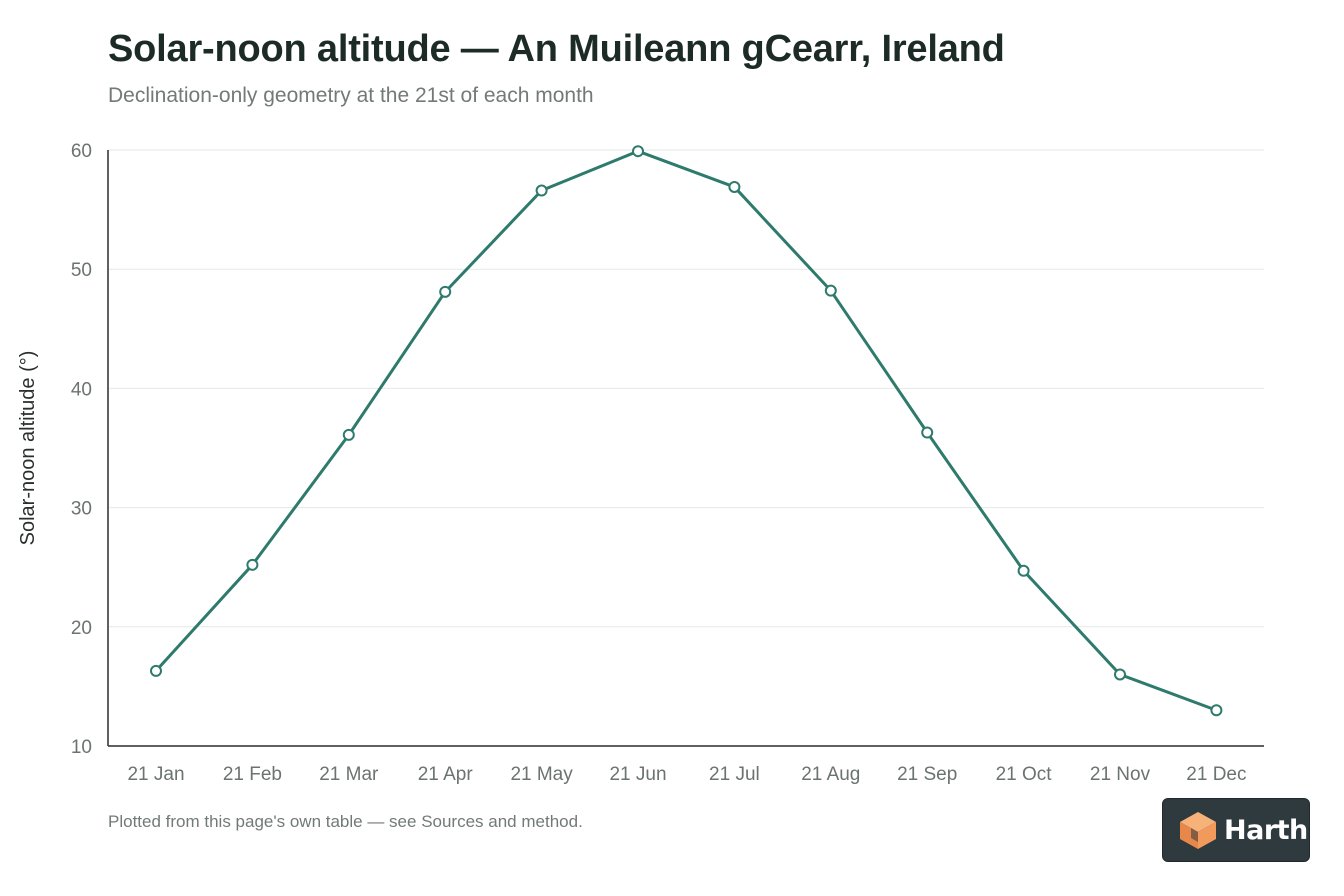  I want to click on x-tick-label-21-jul: 21 Jul, so click(734, 774).